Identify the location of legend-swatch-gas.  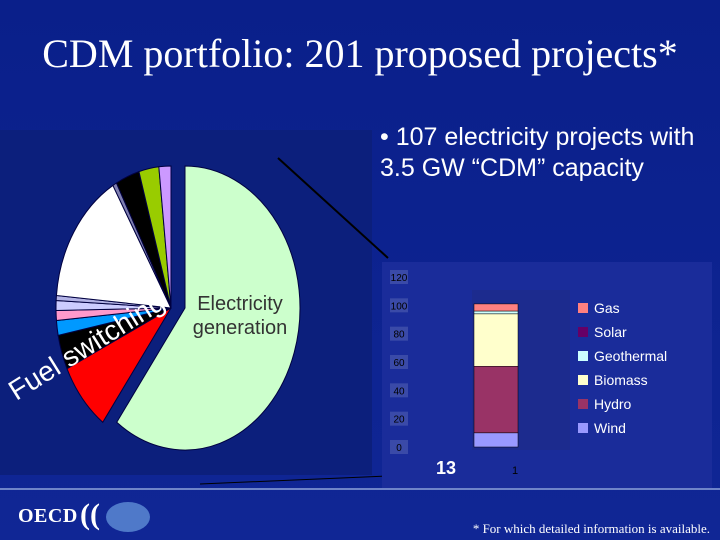
(583, 308).